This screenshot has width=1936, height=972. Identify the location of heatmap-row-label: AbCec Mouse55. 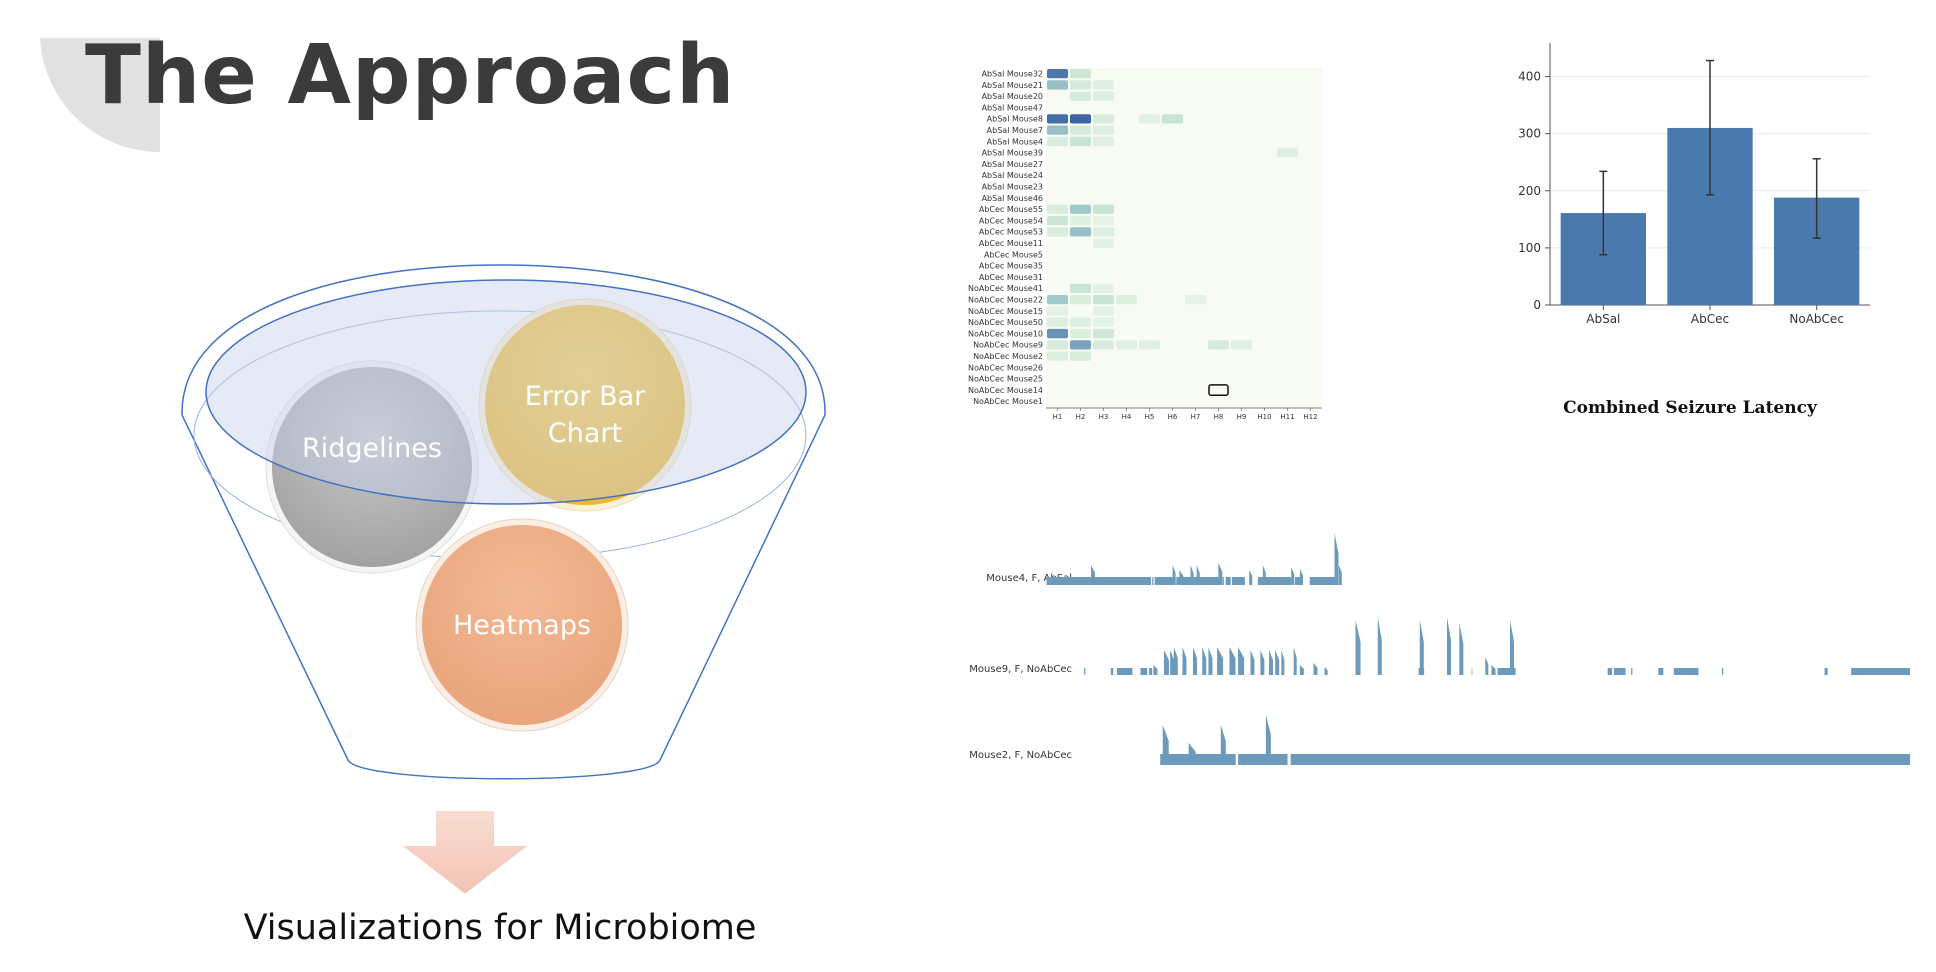
(1011, 209).